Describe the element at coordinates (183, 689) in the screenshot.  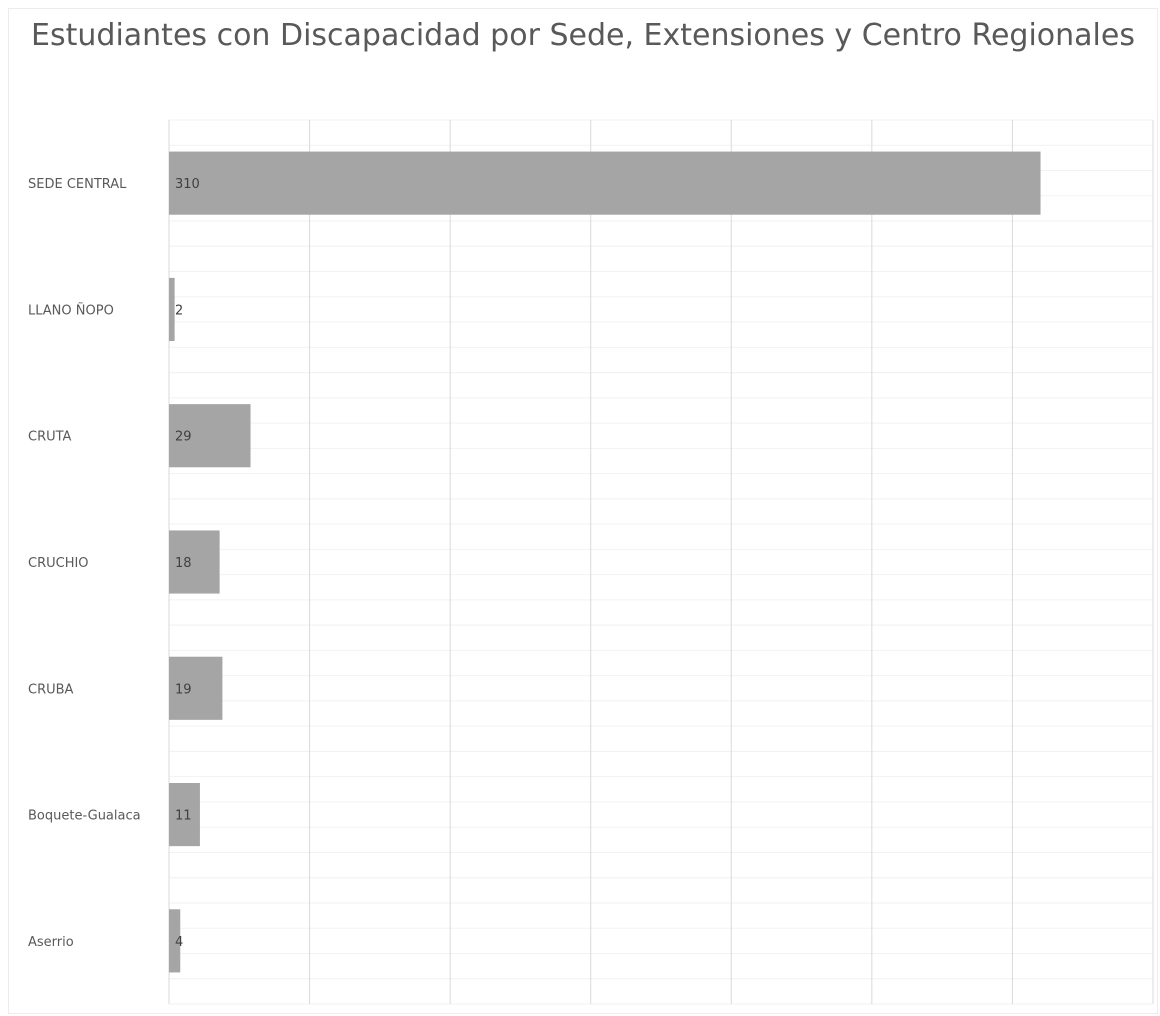
I see `data-label: 19` at that location.